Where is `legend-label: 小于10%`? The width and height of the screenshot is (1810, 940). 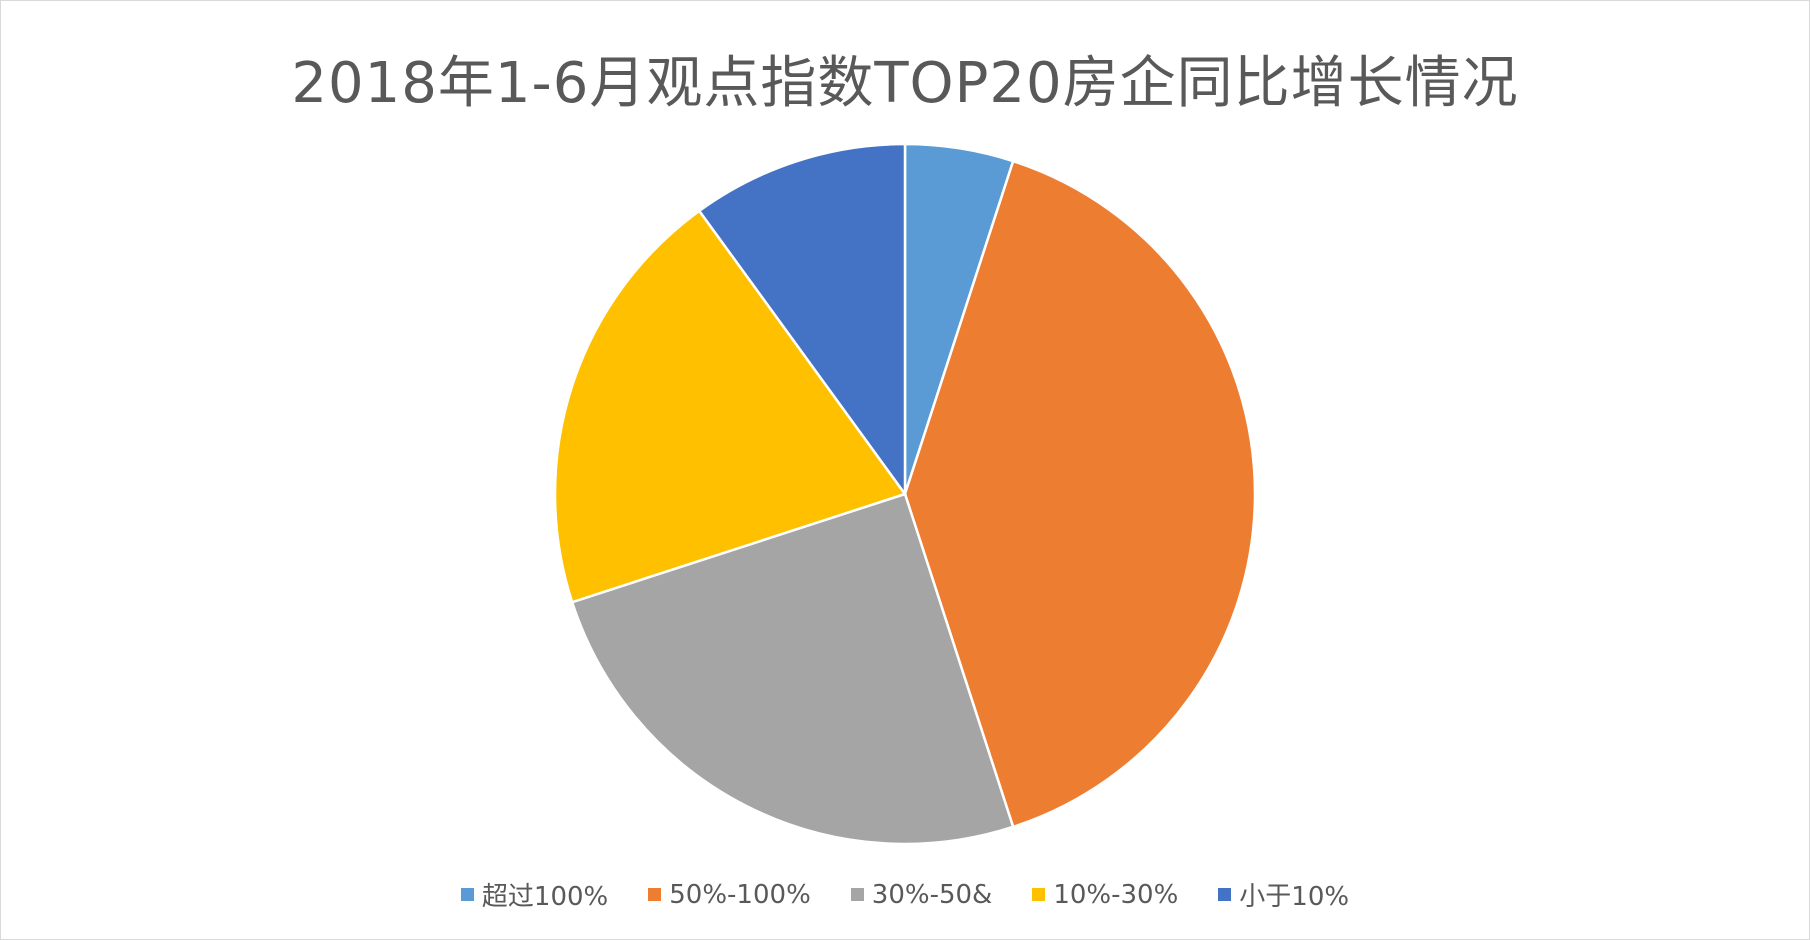
legend-label: 小于10% is located at coordinates (1294, 897).